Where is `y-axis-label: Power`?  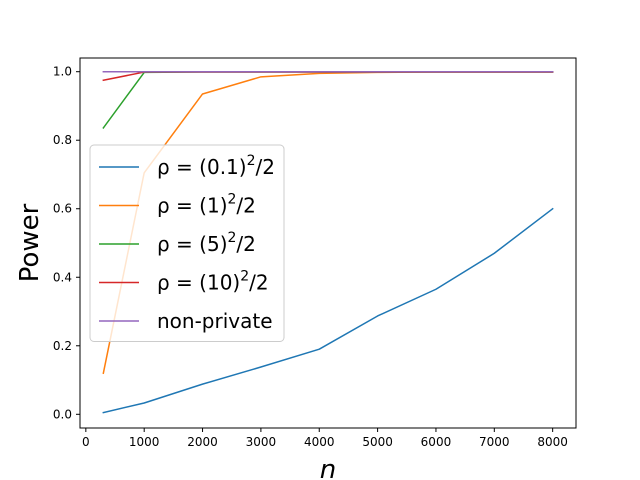
y-axis-label: Power is located at coordinates (30, 242).